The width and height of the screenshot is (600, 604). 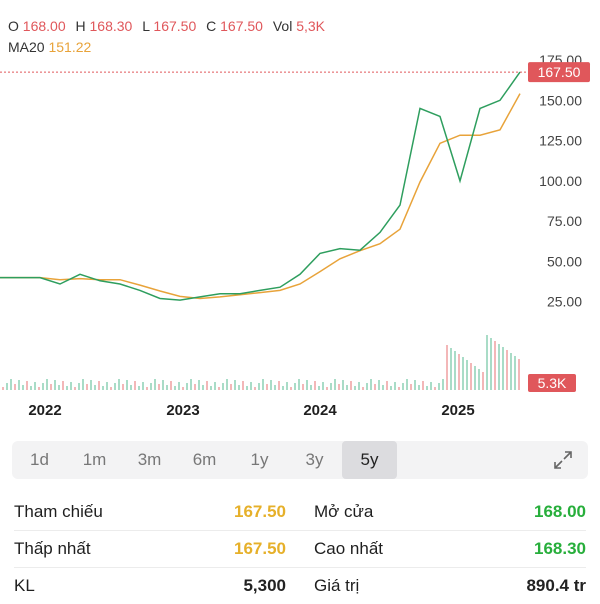 What do you see at coordinates (314, 459) in the screenshot?
I see `range-3y: 3y` at bounding box center [314, 459].